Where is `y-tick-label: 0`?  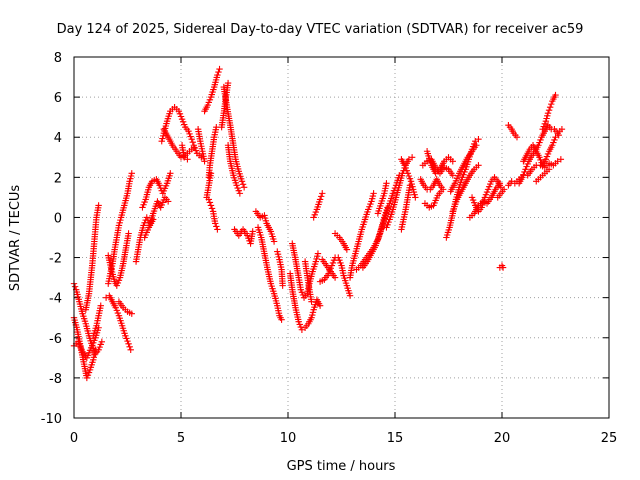
y-tick-label: 0 is located at coordinates (58, 218).